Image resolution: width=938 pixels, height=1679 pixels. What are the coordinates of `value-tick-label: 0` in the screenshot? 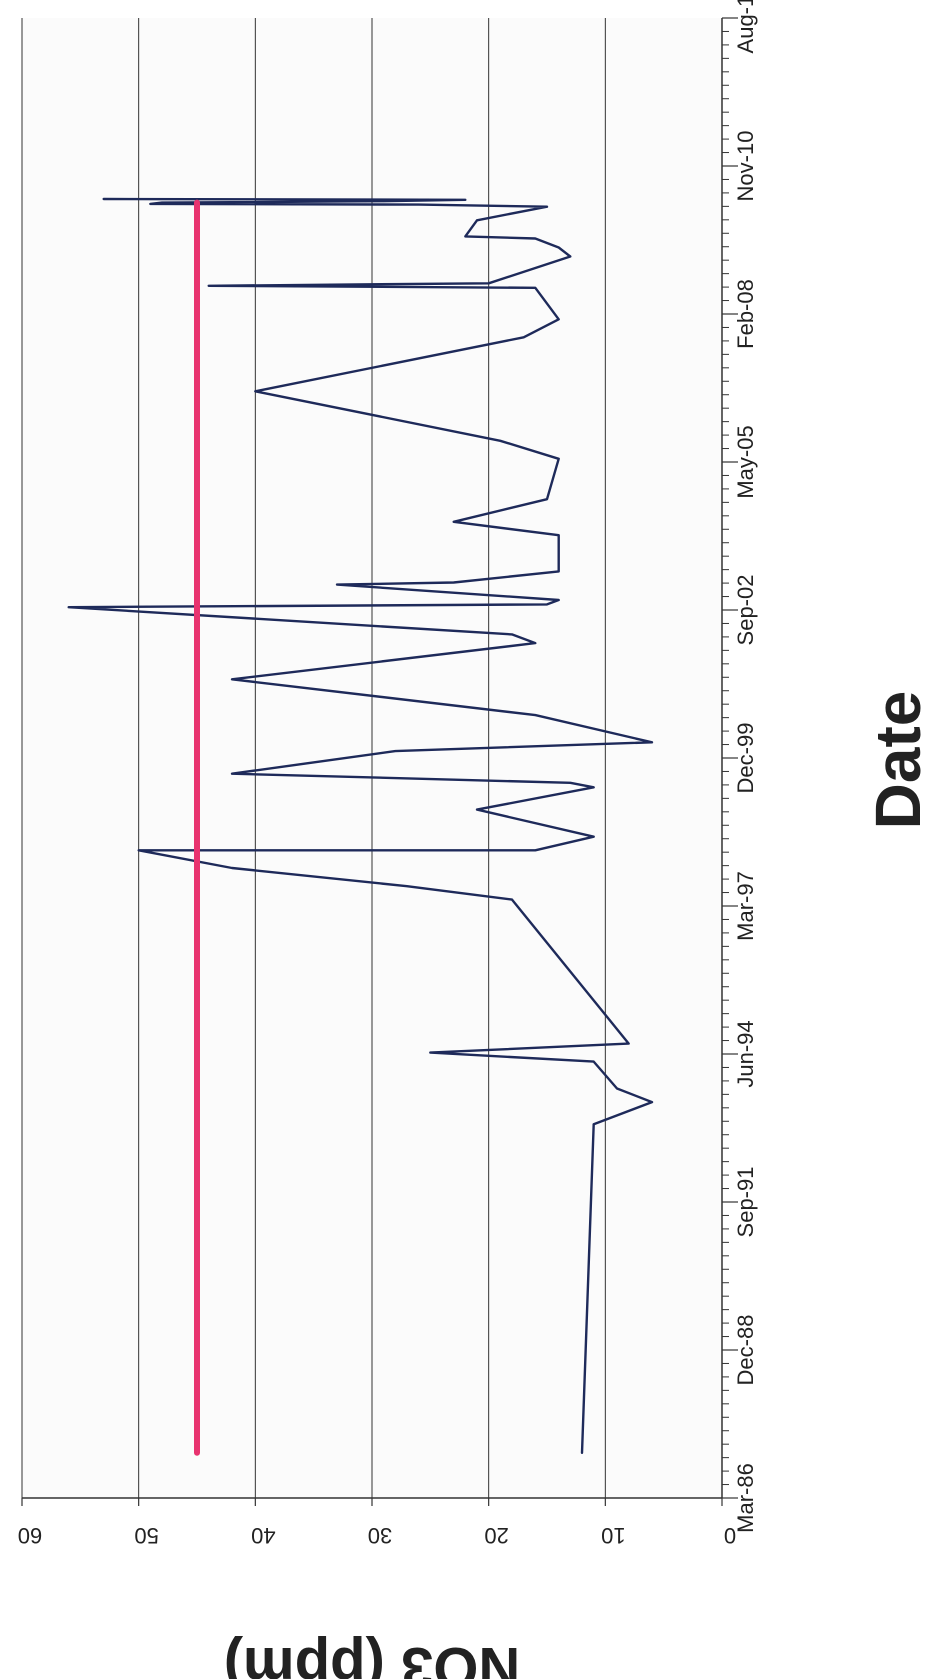 It's located at (730, 1535).